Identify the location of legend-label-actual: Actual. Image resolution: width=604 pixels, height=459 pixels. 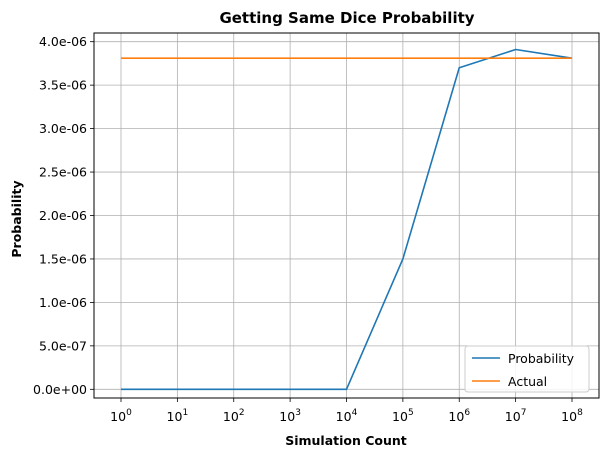
(527, 381).